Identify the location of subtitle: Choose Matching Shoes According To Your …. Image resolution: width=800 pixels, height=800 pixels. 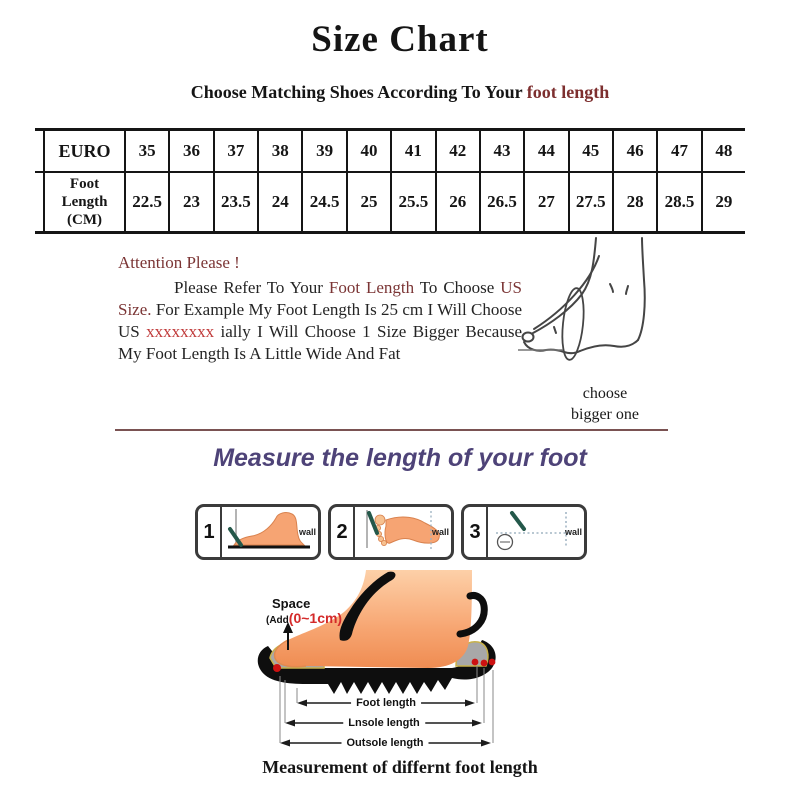
(400, 92).